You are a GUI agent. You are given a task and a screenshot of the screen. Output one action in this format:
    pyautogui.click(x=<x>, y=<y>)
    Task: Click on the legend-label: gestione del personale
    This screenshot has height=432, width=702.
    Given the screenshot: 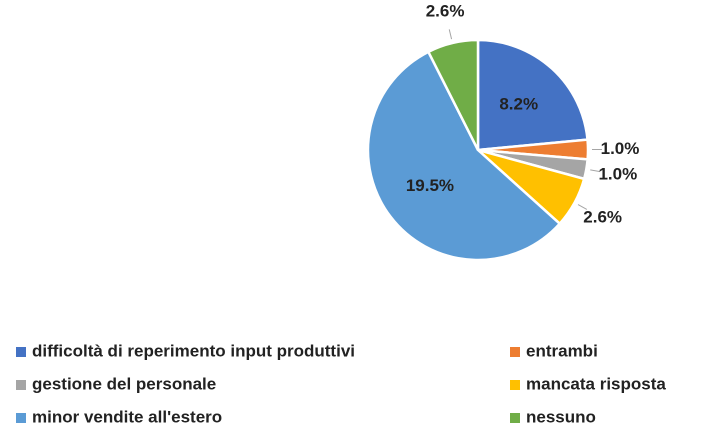 What is the action you would take?
    pyautogui.click(x=124, y=383)
    